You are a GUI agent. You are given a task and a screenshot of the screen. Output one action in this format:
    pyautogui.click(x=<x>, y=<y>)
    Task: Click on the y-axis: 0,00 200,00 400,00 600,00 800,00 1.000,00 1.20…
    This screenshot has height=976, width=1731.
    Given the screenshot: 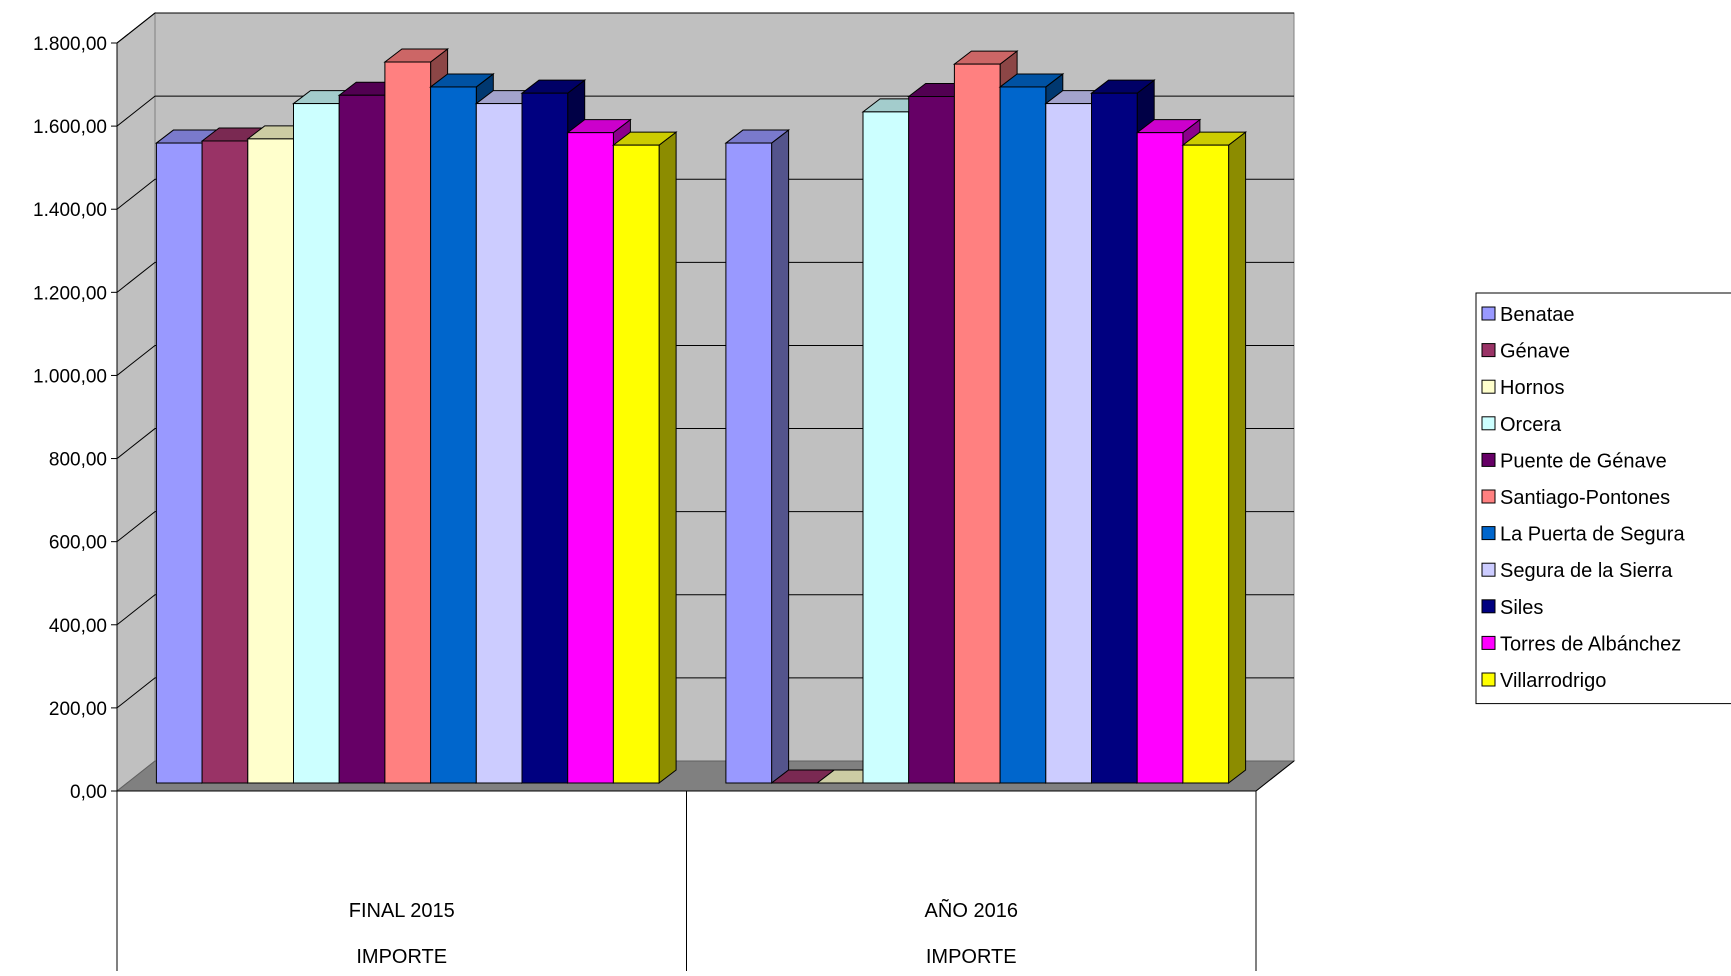 What is the action you would take?
    pyautogui.click(x=94, y=407)
    